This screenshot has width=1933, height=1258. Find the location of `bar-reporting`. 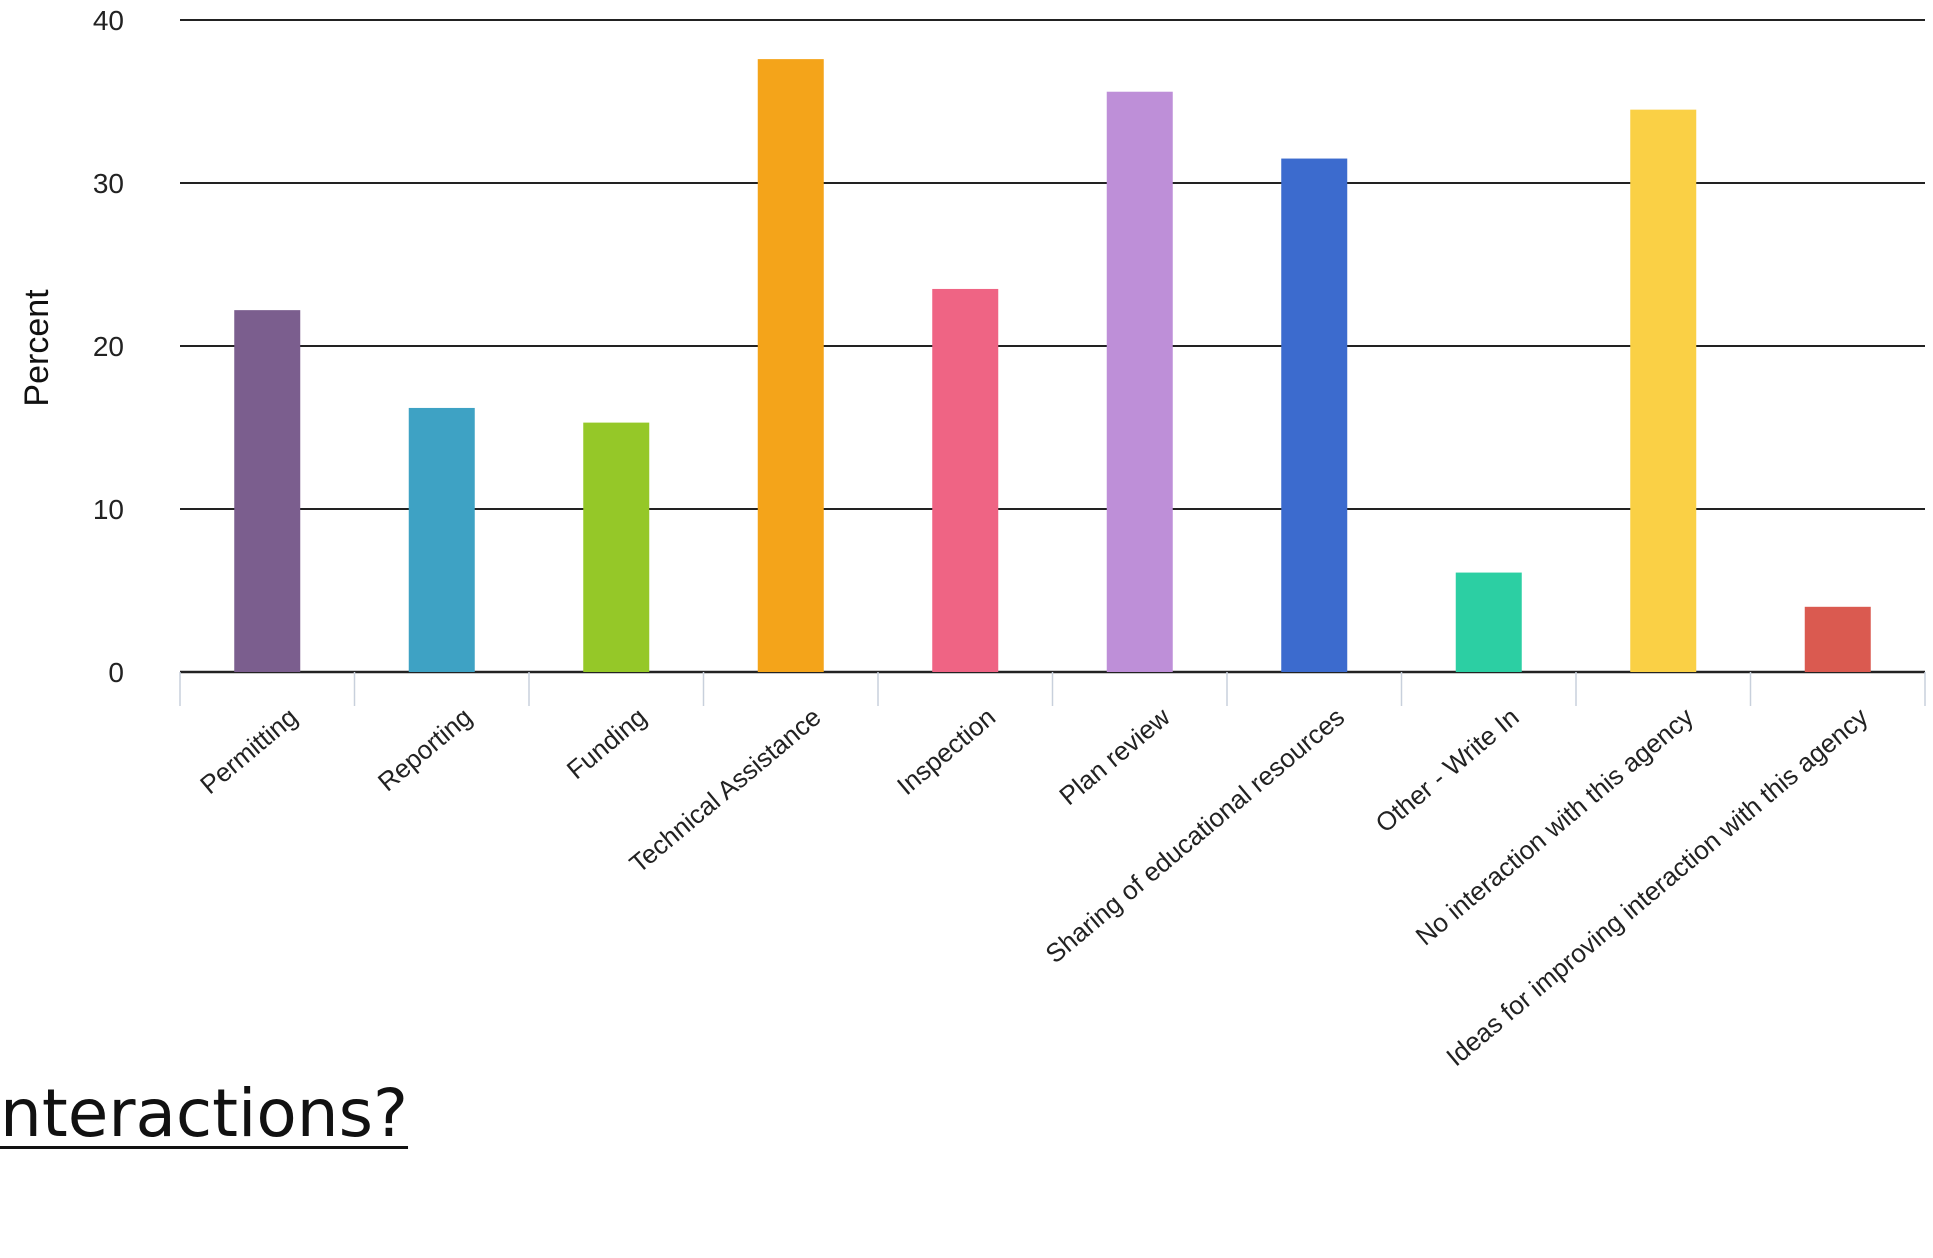

bar-reporting is located at coordinates (441, 539).